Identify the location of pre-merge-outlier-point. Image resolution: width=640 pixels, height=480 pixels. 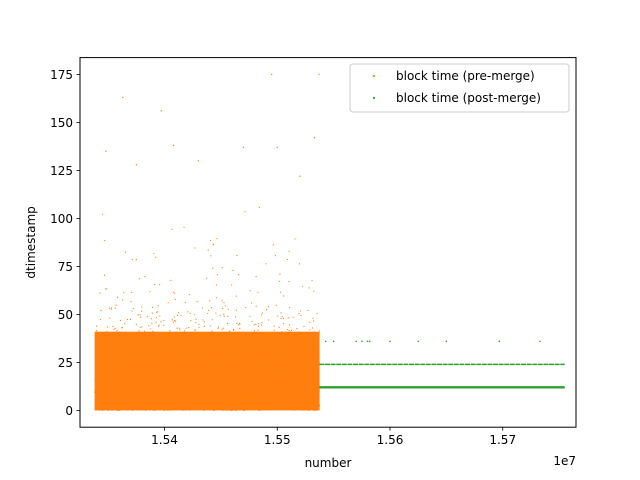
(319, 74).